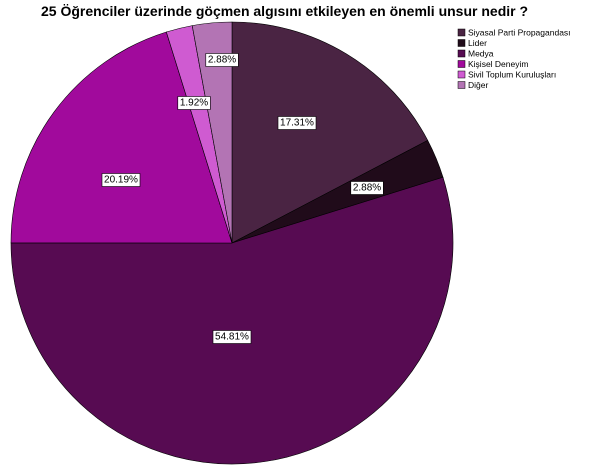  I want to click on legend-item-5: Sivil Toplum Kuruluşları, so click(506, 75).